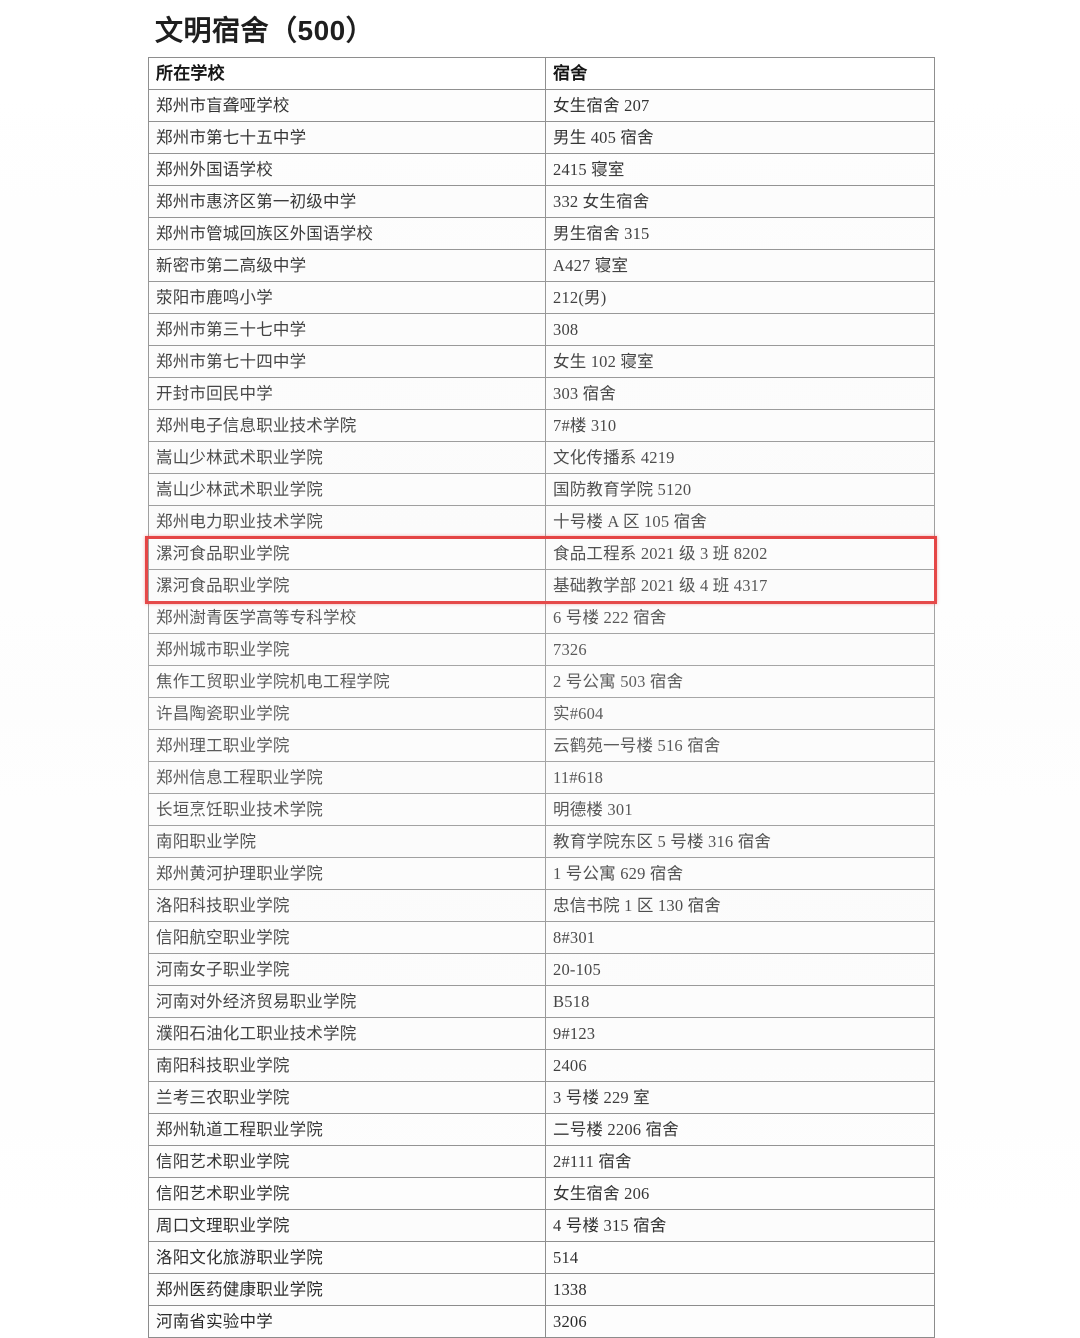  What do you see at coordinates (347, 745) in the screenshot?
I see `cell-school: 郑州理工职业学院` at bounding box center [347, 745].